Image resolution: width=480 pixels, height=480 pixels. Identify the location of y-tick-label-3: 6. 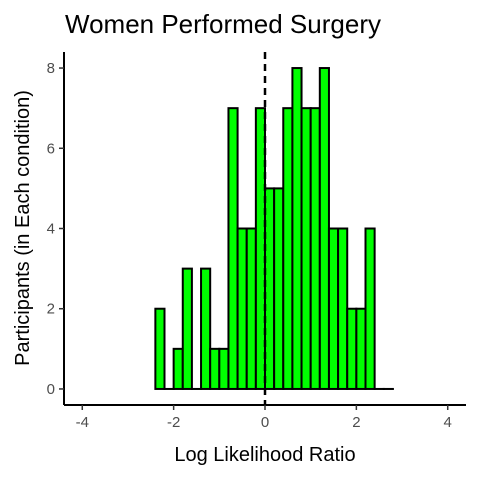
(51, 148).